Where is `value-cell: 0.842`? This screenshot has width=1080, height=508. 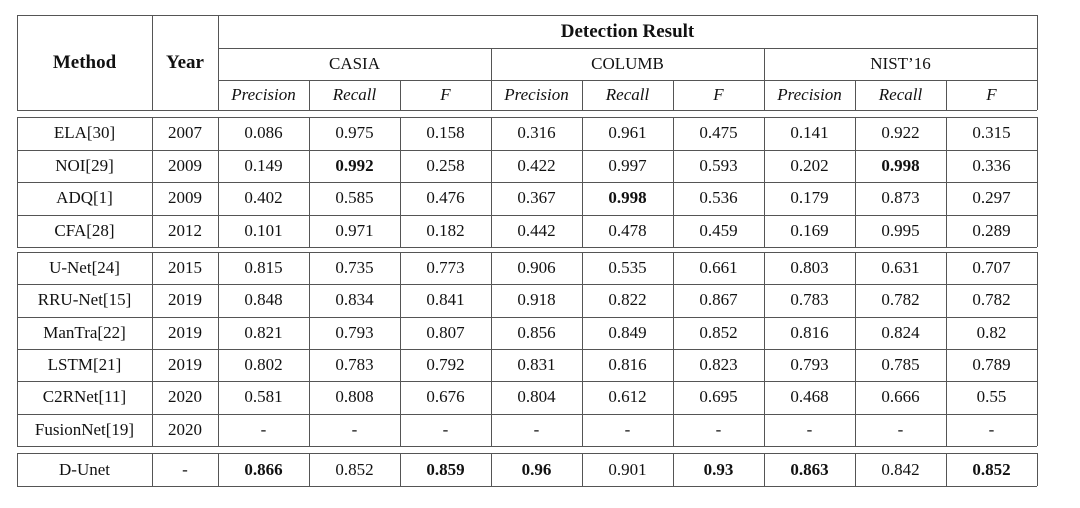
value-cell: 0.842 is located at coordinates (900, 469).